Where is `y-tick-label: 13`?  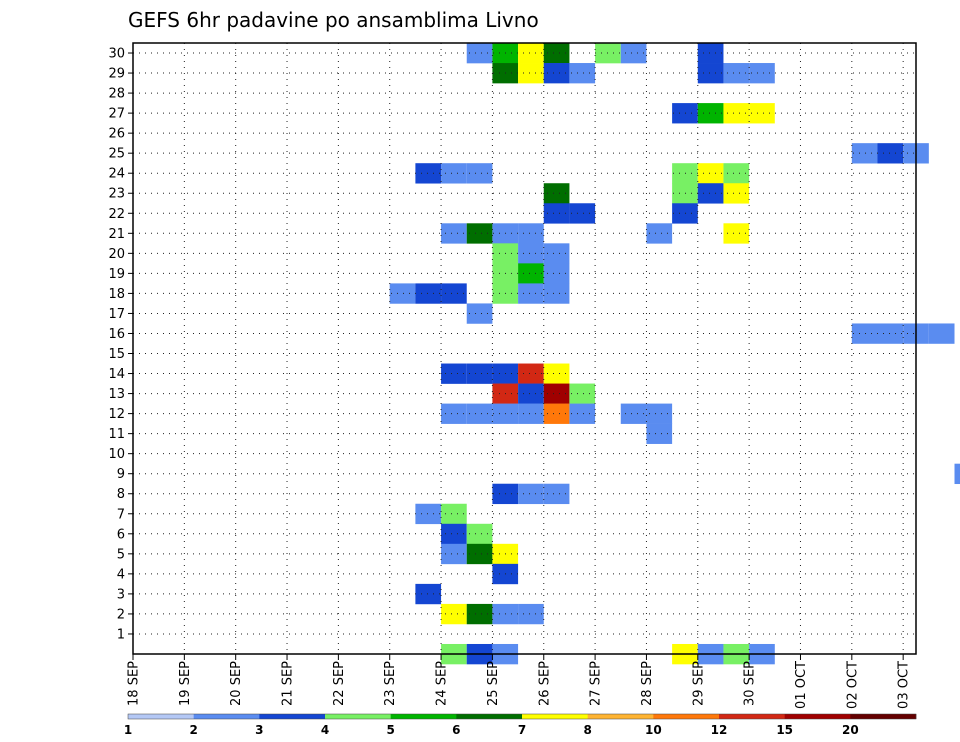
y-tick-label: 13 is located at coordinates (116, 394).